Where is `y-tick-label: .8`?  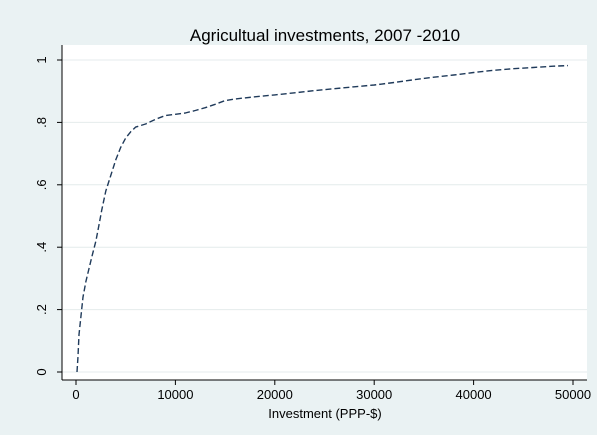
y-tick-label: .8 is located at coordinates (41, 122).